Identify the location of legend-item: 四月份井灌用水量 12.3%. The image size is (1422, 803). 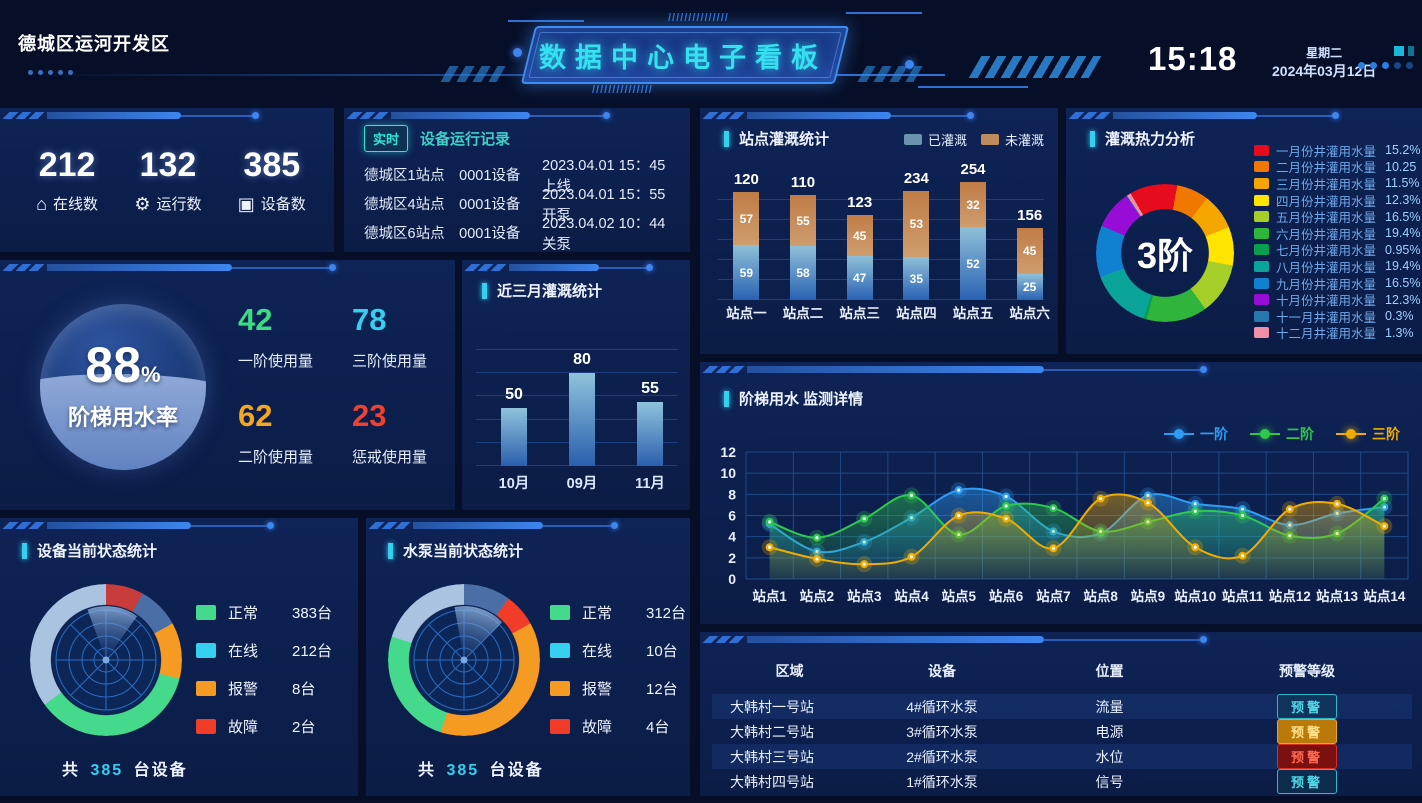
(1337, 200).